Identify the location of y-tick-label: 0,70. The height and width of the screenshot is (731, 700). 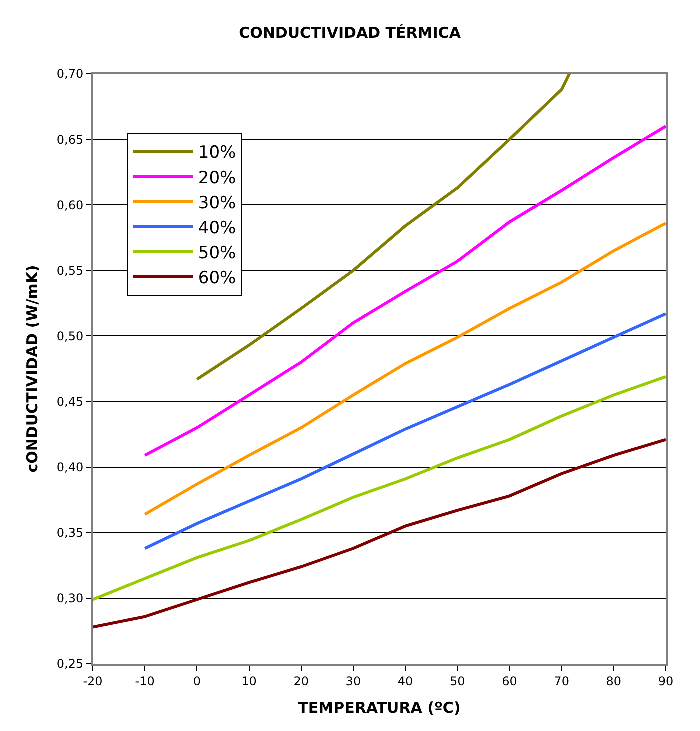
(70, 74).